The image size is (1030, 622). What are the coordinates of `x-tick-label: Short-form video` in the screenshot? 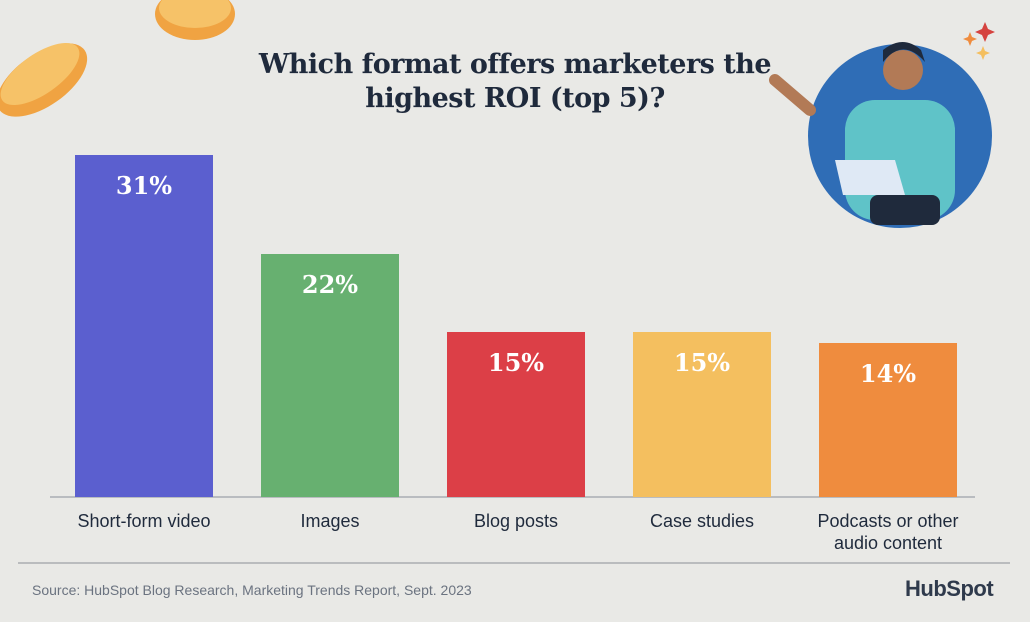 It's located at (144, 521).